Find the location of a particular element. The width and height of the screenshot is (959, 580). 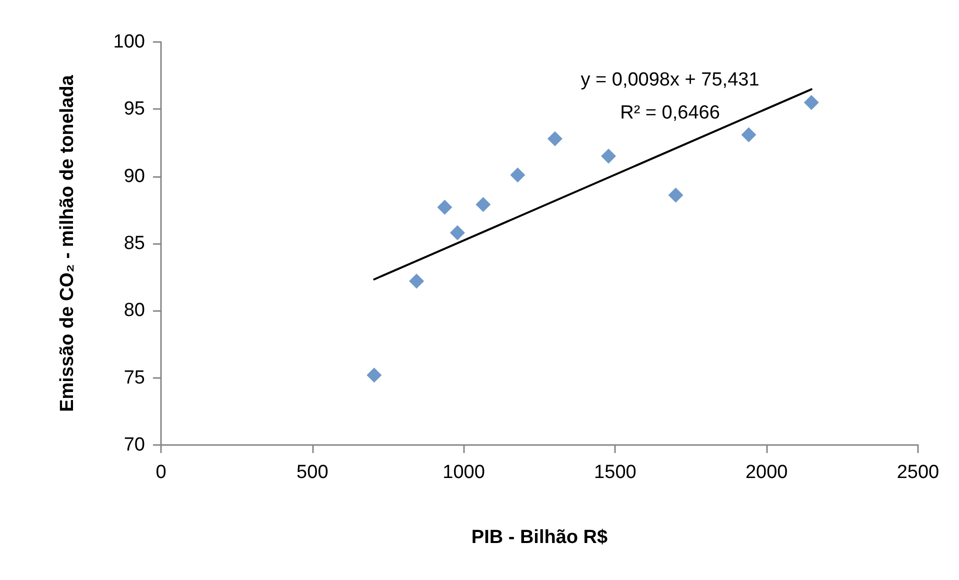

x-tick-label: 2500 is located at coordinates (918, 472).